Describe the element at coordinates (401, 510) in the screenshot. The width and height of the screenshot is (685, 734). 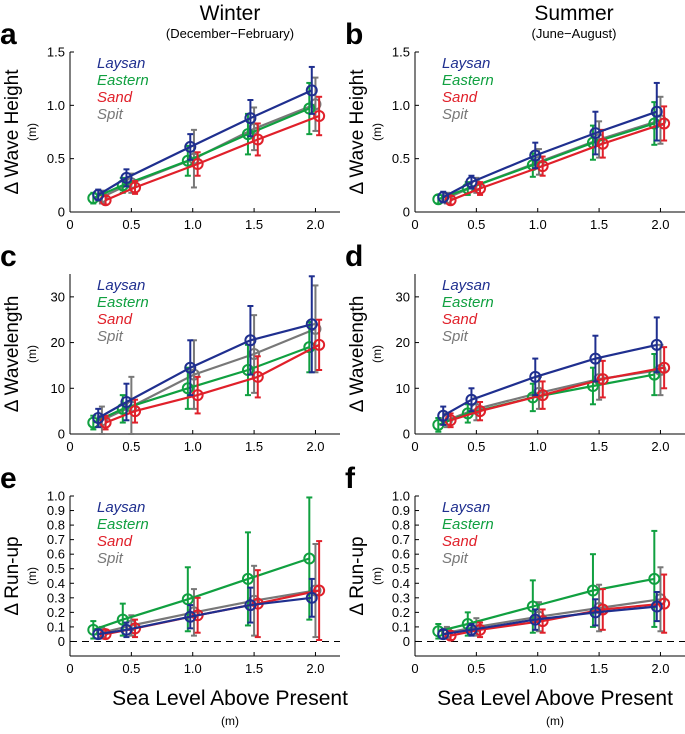
I see `y-tick-label: 0.9` at that location.